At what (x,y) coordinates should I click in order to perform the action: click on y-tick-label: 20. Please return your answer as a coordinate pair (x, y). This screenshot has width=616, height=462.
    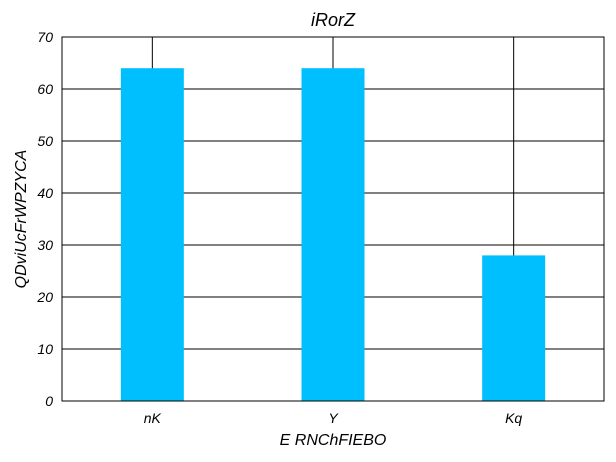
    Looking at the image, I should click on (44, 297).